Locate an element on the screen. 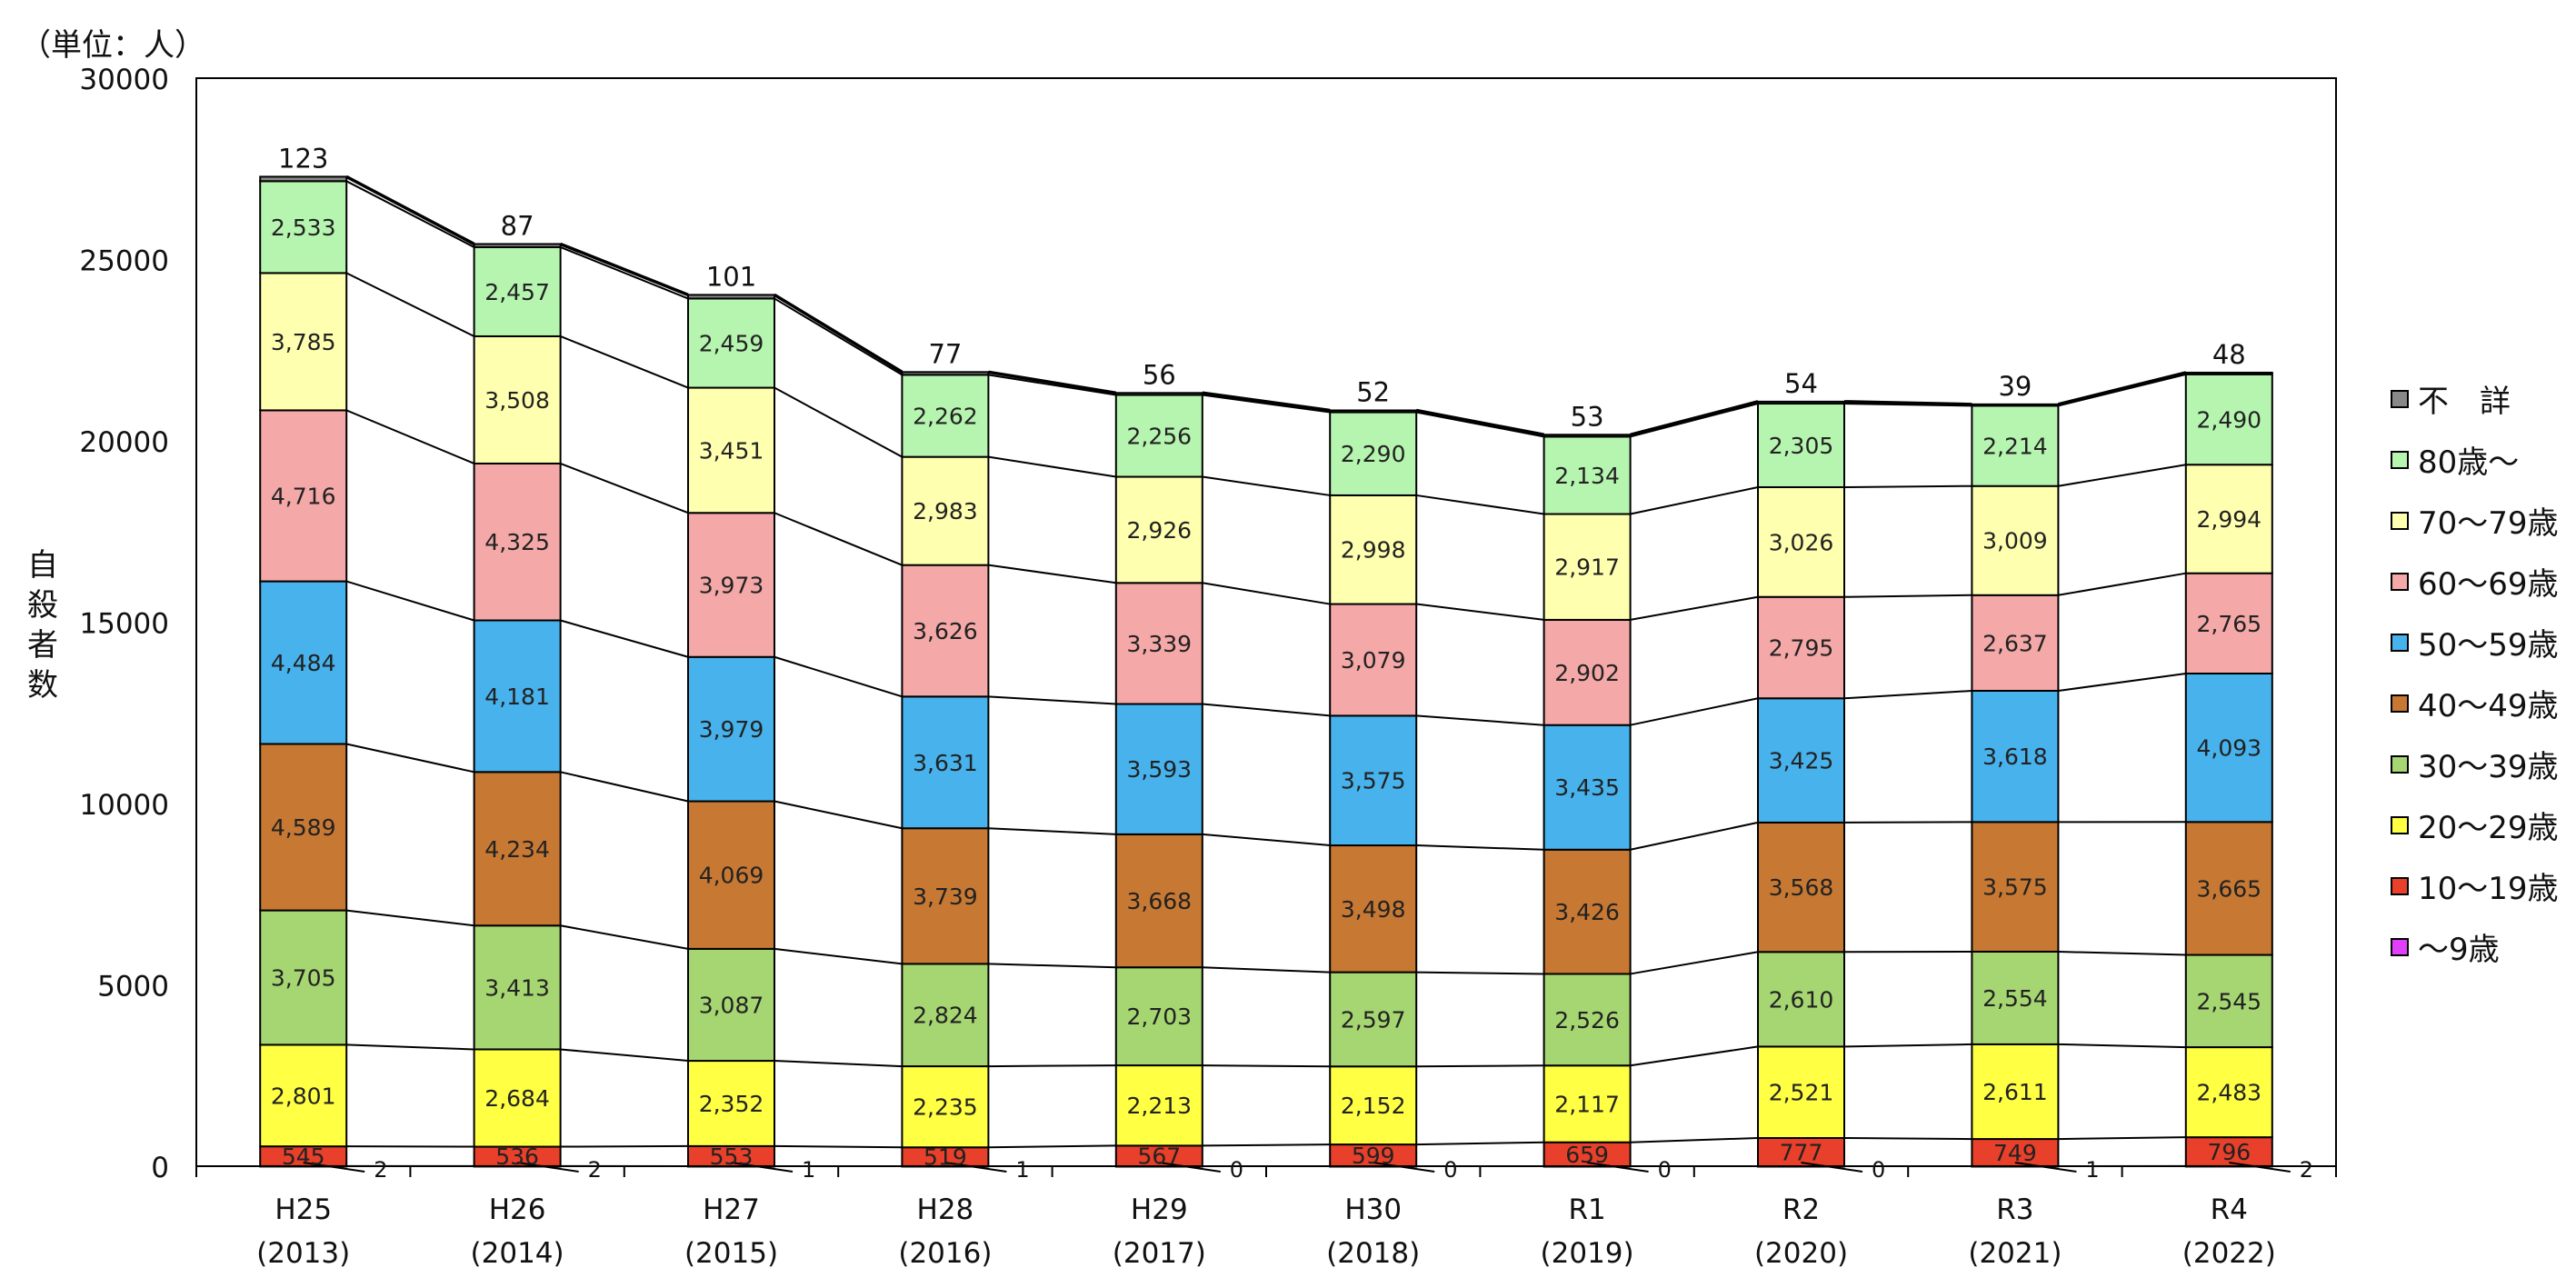 This screenshot has width=2576, height=1288. data-label: 659 is located at coordinates (1587, 1155).